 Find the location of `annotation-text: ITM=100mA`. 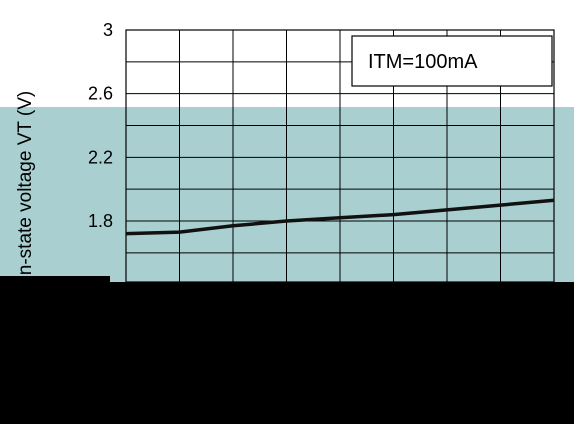

annotation-text: ITM=100mA is located at coordinates (423, 62).